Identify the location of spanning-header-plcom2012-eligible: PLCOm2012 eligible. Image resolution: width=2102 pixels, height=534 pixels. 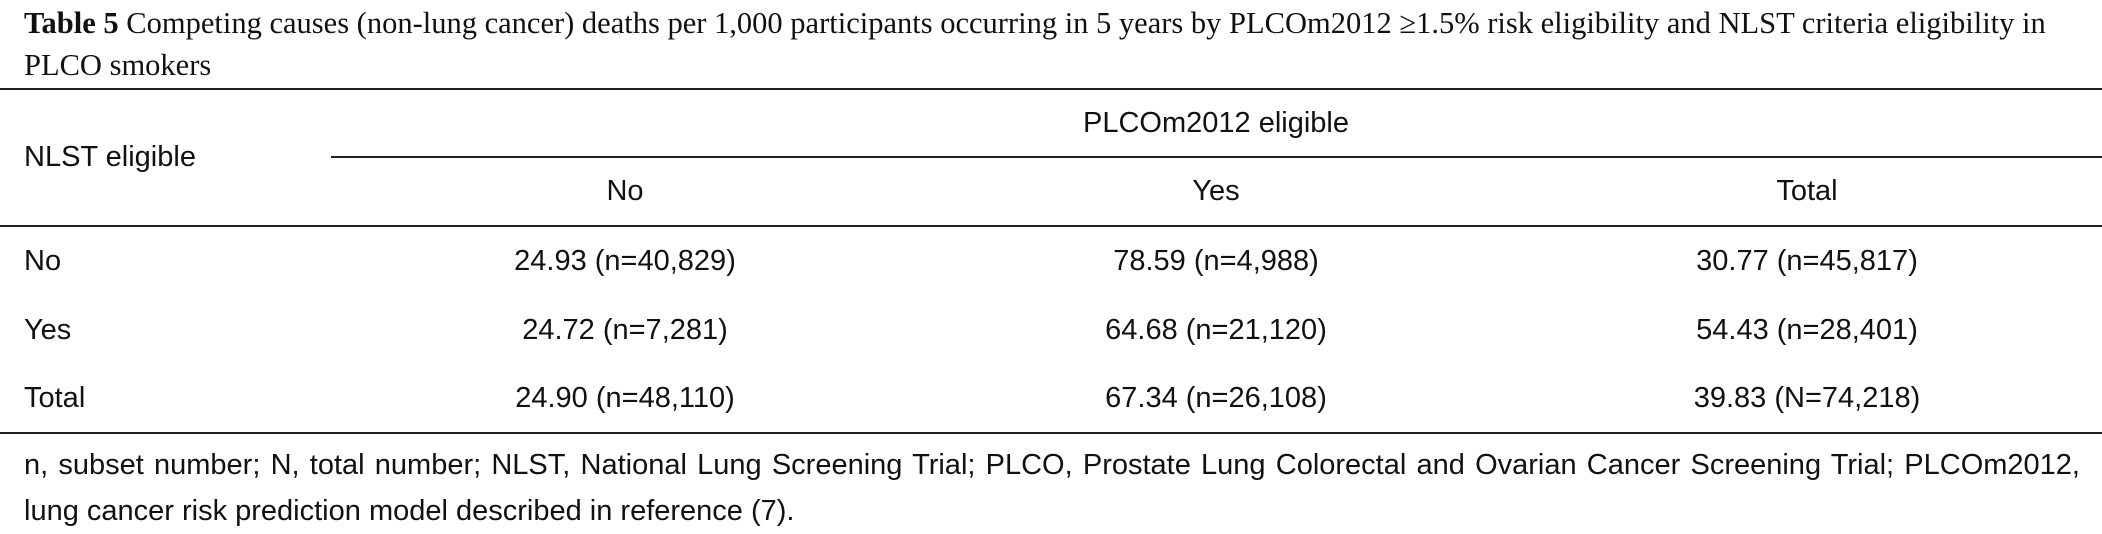
(1216, 123).